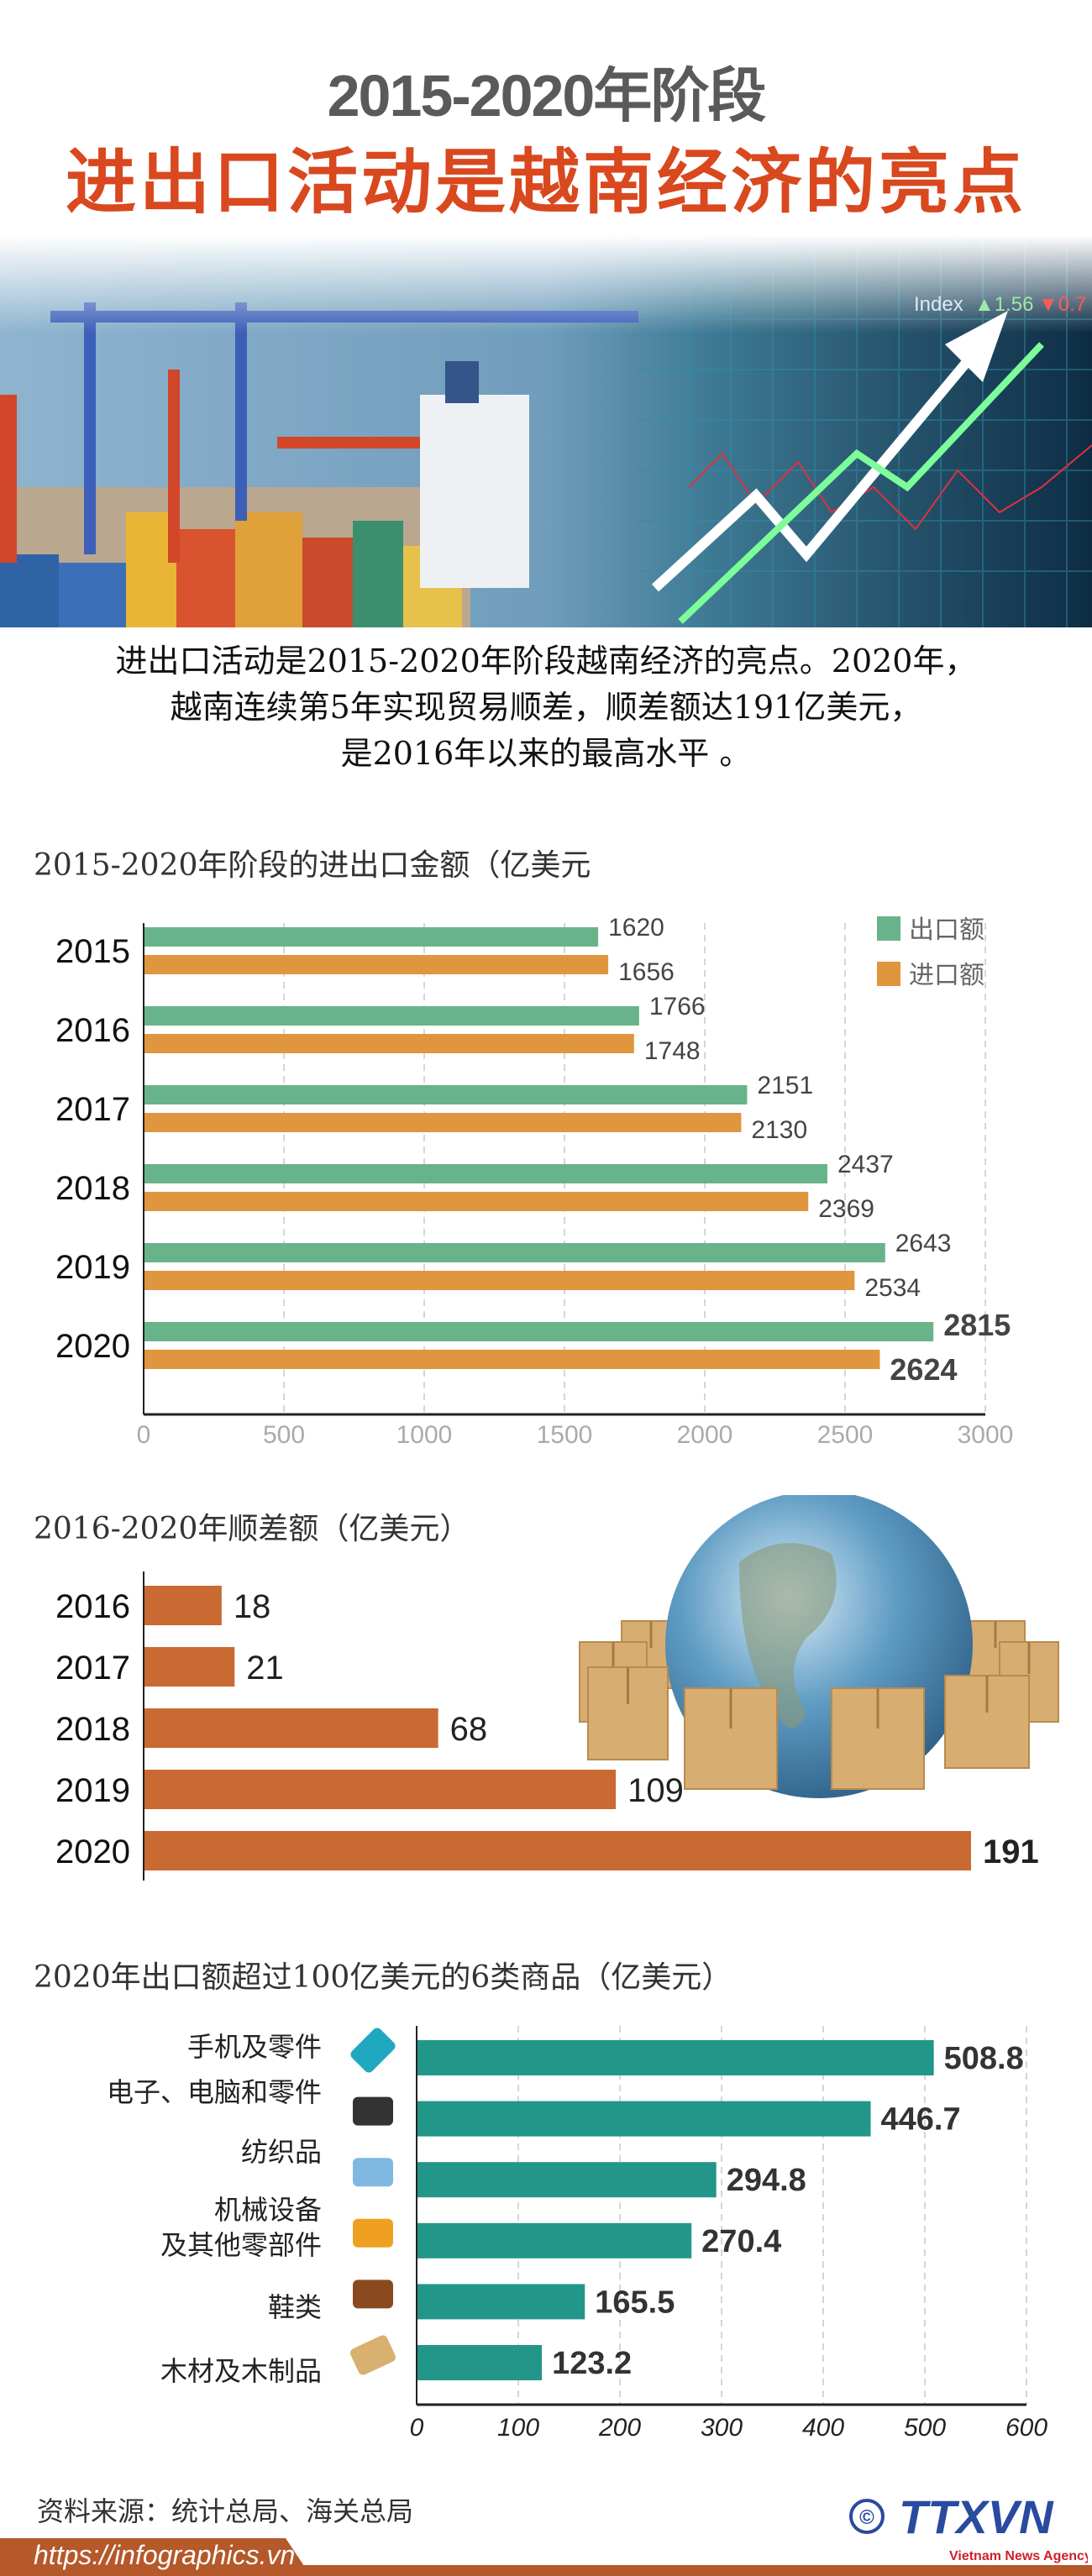 The height and width of the screenshot is (2576, 1092). I want to click on value-label: 1748, so click(672, 1051).